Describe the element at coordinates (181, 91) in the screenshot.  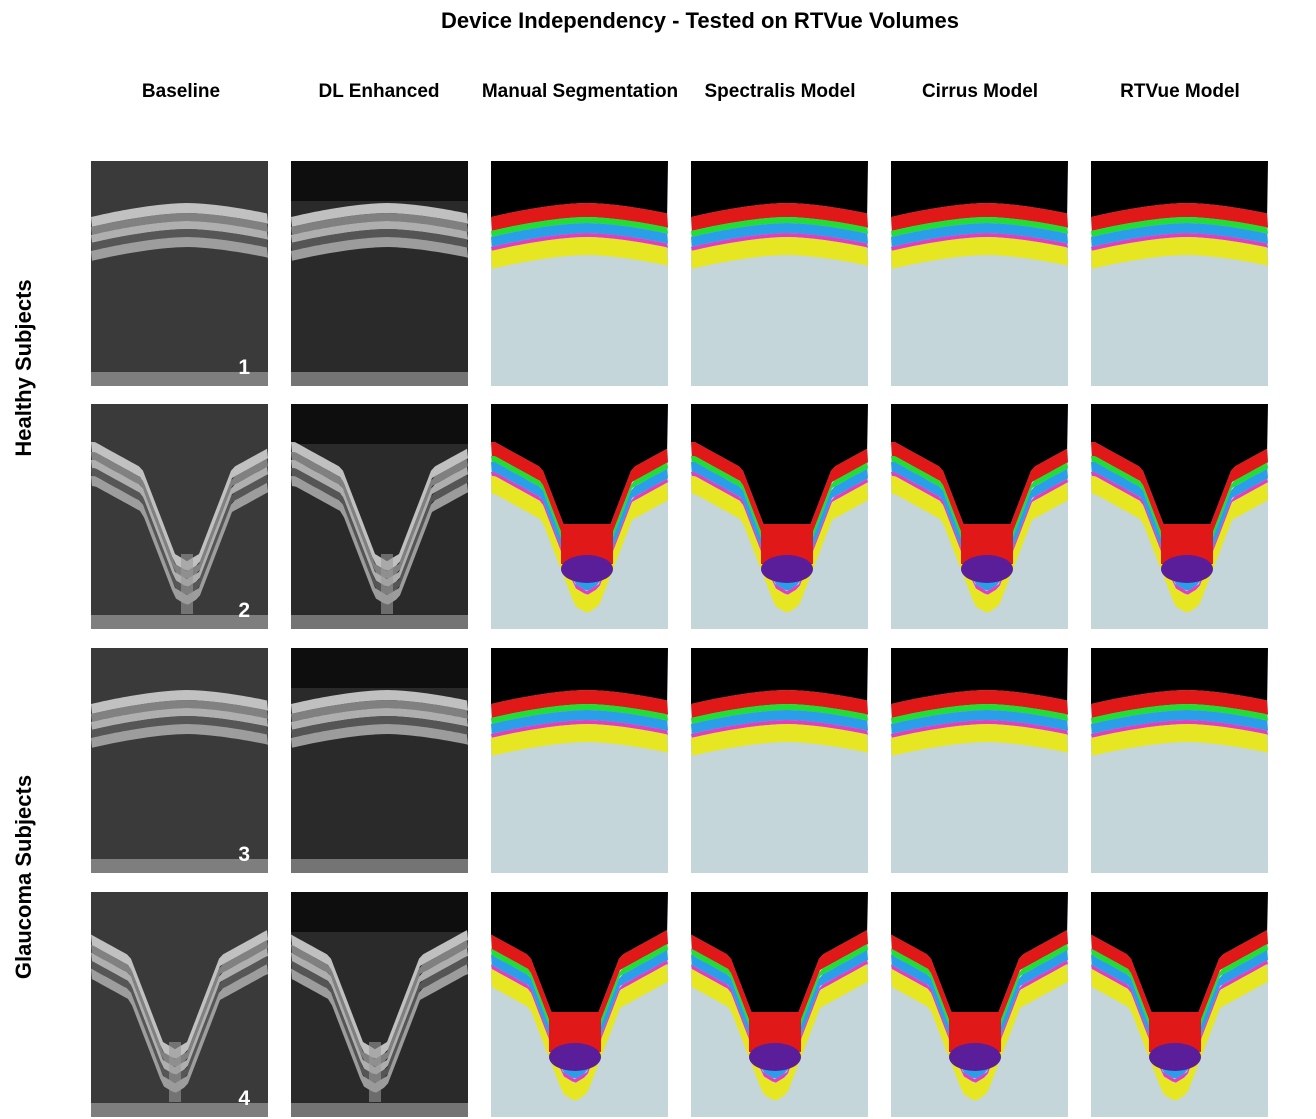
I see `column-header-baseline: Baseline` at that location.